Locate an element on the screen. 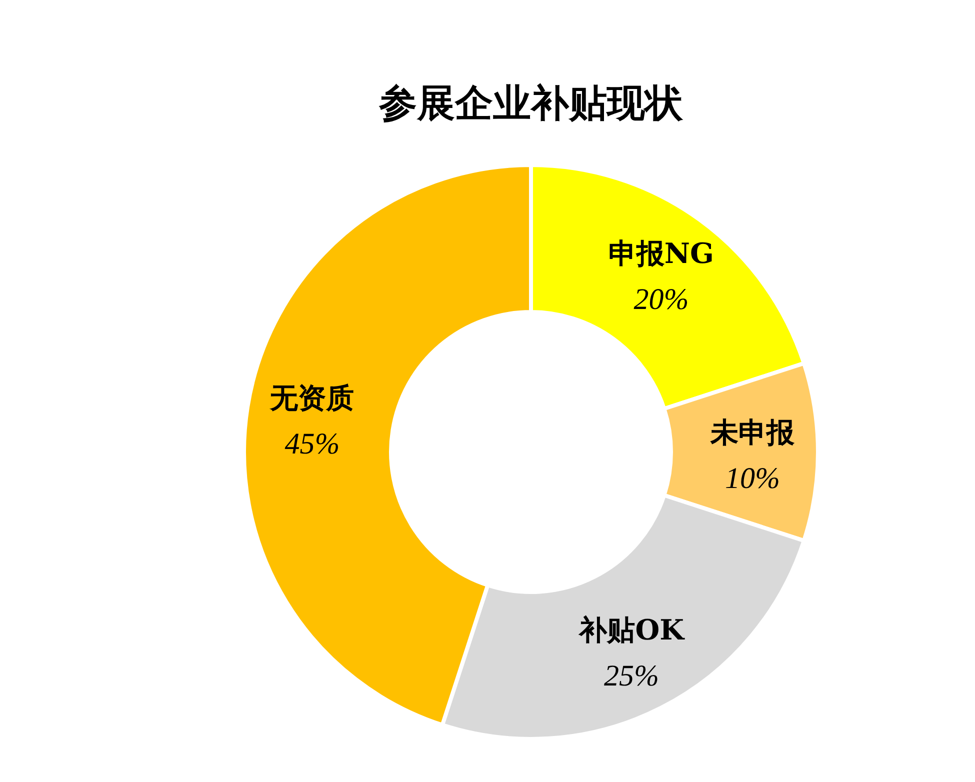 Image resolution: width=975 pixels, height=782 pixels. data-label: 10% is located at coordinates (752, 478).